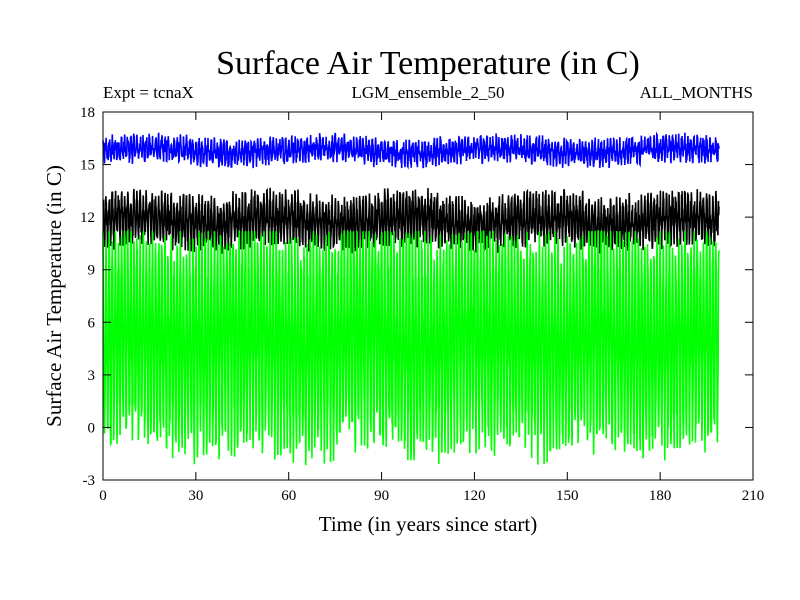 The height and width of the screenshot is (600, 800). What do you see at coordinates (148, 92) in the screenshot?
I see `subtitle-left: Expt = tcnaX` at bounding box center [148, 92].